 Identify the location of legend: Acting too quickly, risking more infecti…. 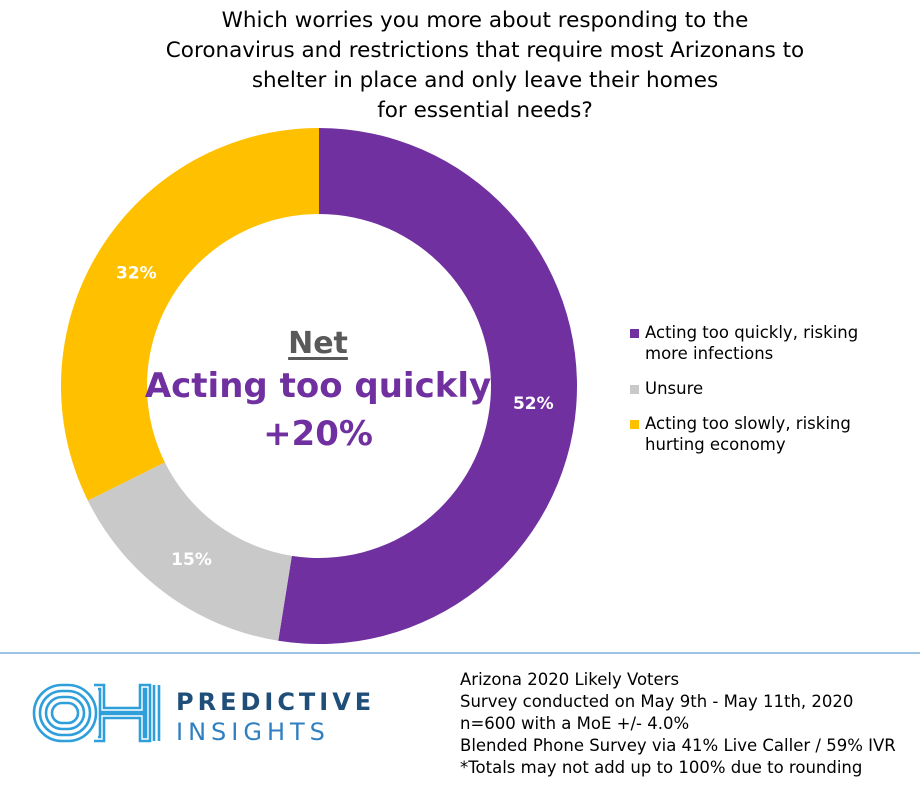
(770, 395).